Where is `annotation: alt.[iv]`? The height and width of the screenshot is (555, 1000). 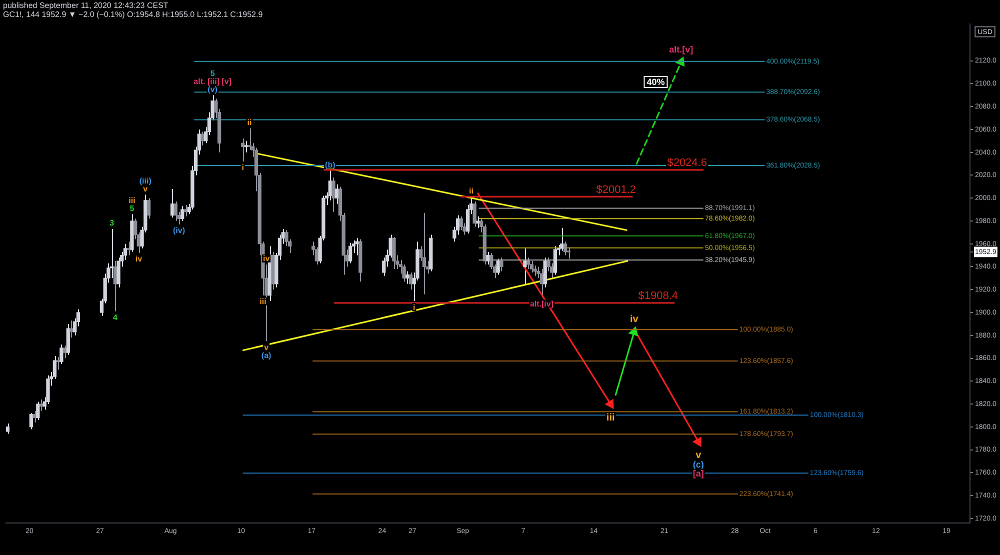
annotation: alt.[iv] is located at coordinates (542, 303).